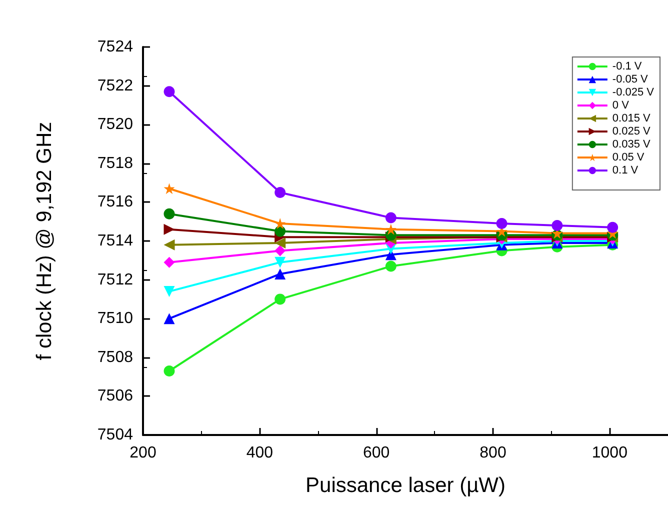 The height and width of the screenshot is (507, 668). What do you see at coordinates (628, 158) in the screenshot?
I see `legend-label: 0.05 V` at bounding box center [628, 158].